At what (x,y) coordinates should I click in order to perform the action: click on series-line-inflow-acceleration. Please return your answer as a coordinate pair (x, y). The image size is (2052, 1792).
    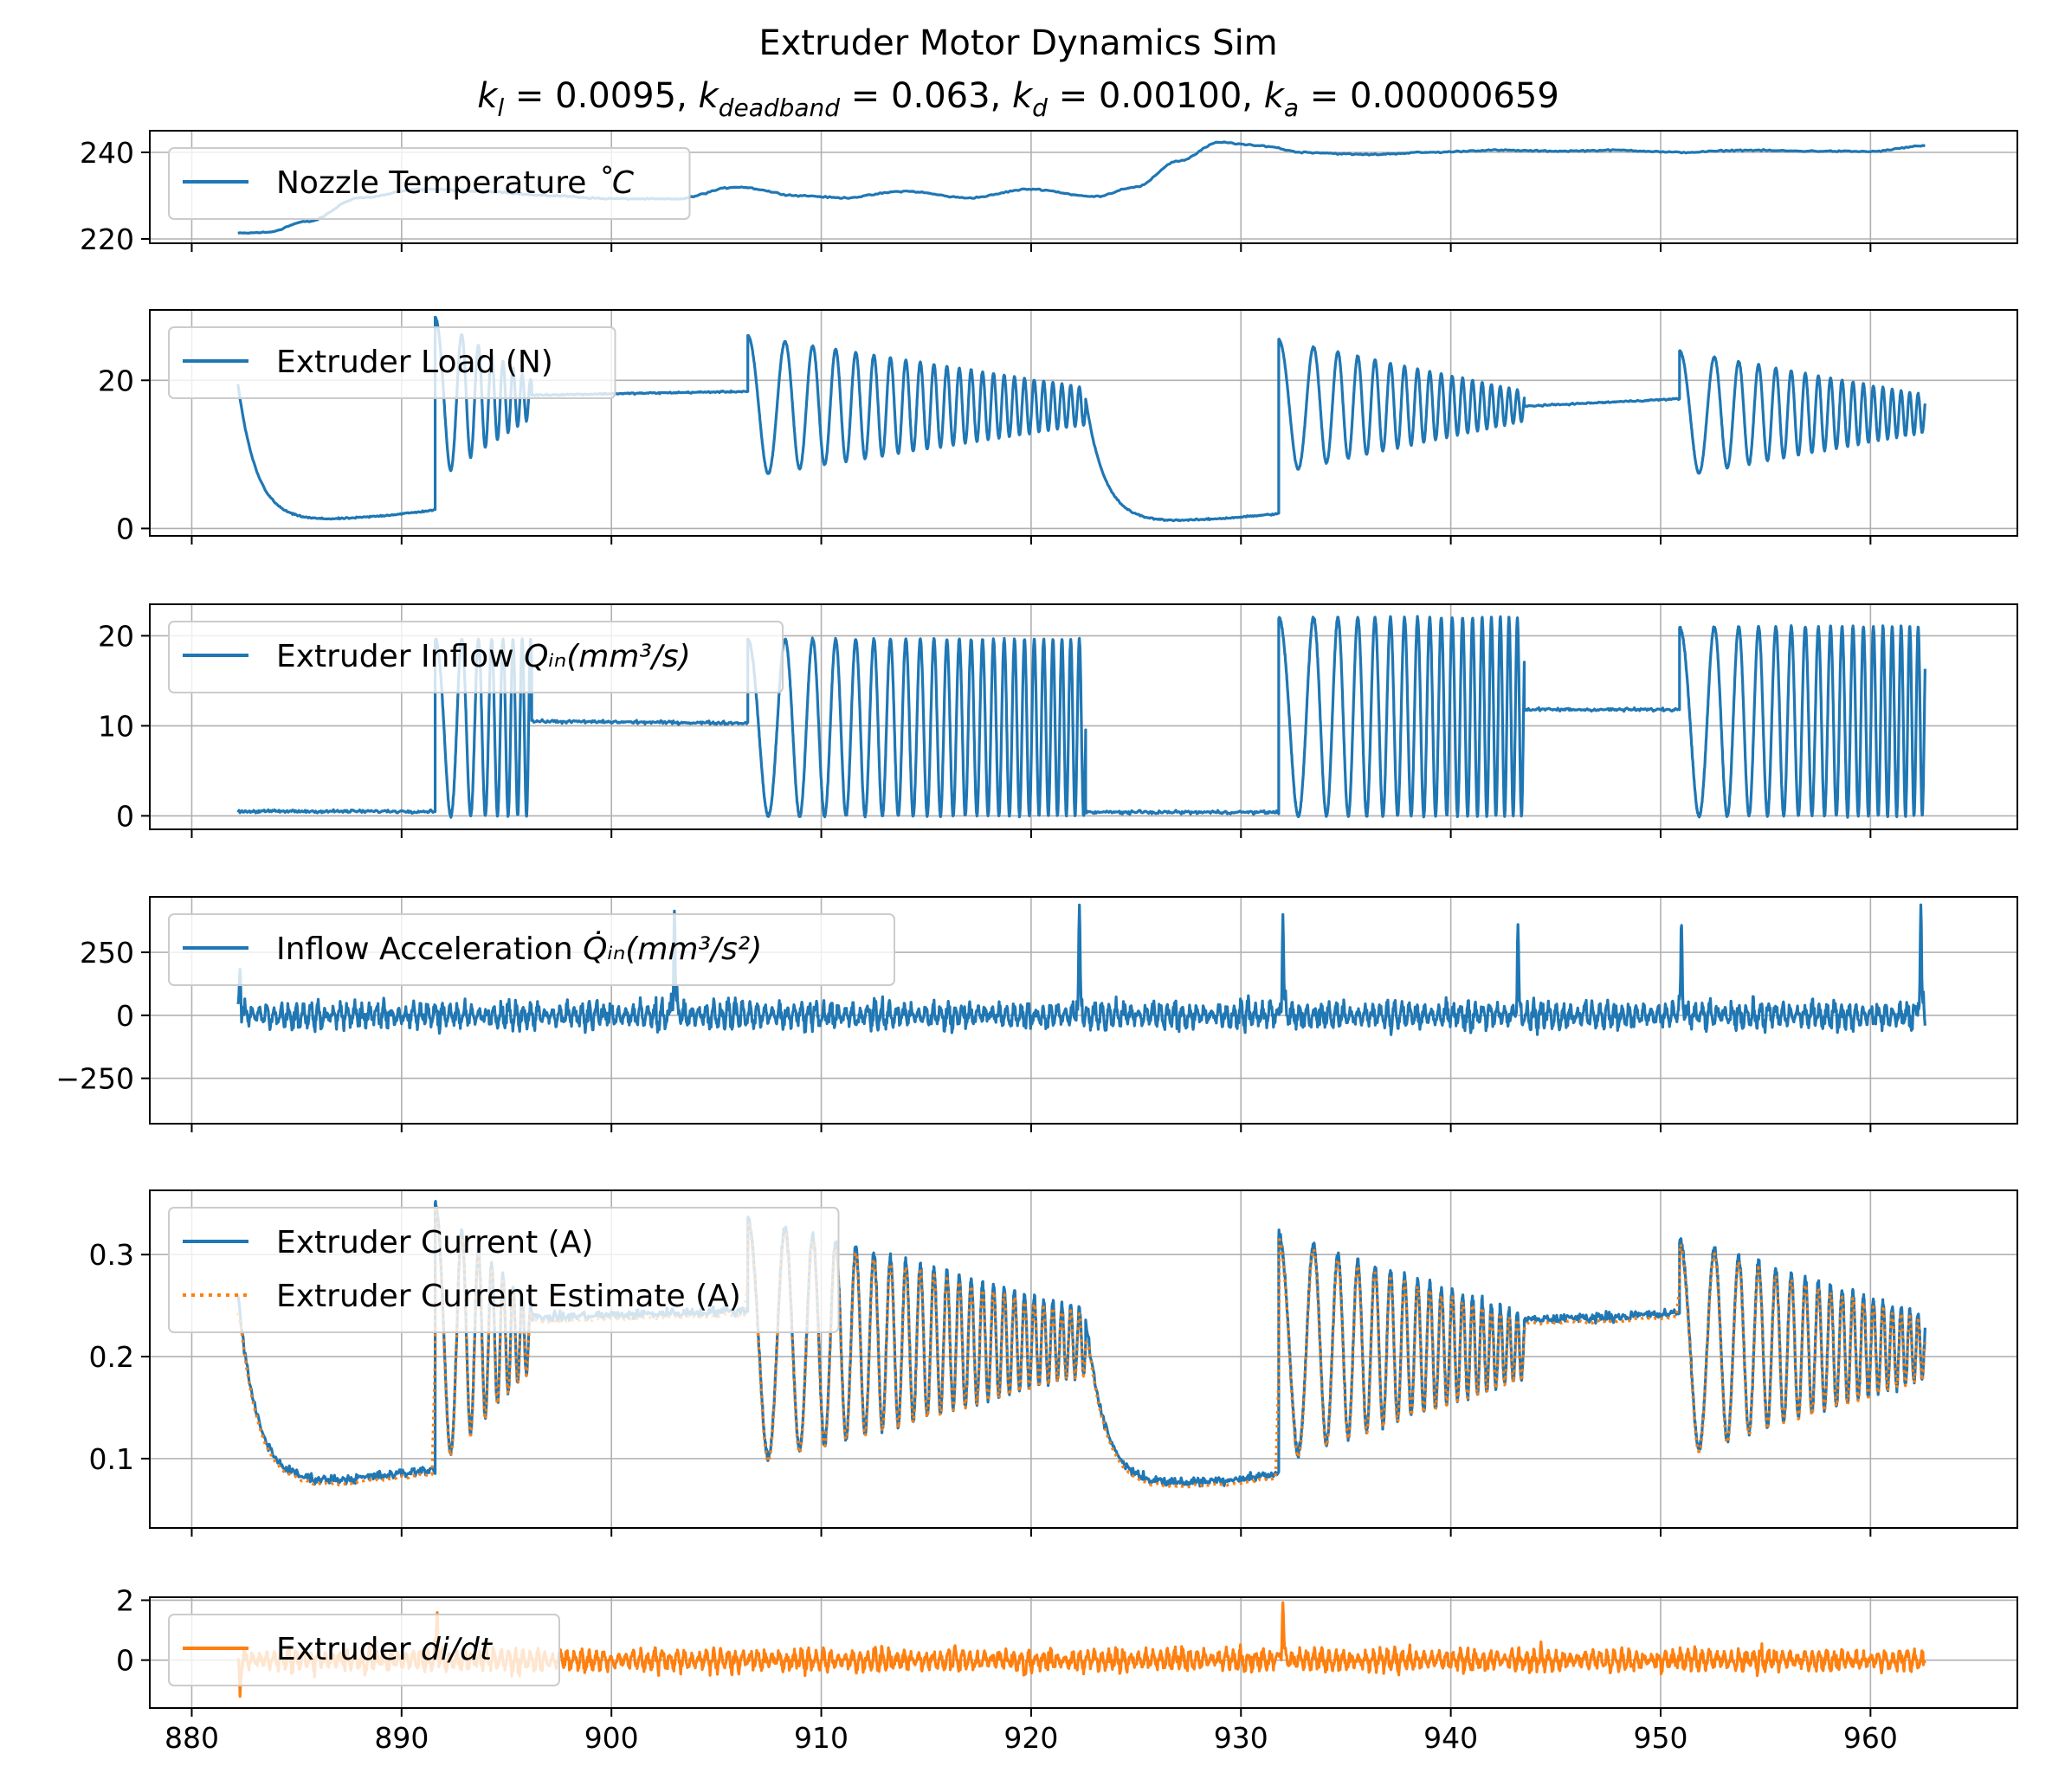
    Looking at the image, I should click on (1081, 969).